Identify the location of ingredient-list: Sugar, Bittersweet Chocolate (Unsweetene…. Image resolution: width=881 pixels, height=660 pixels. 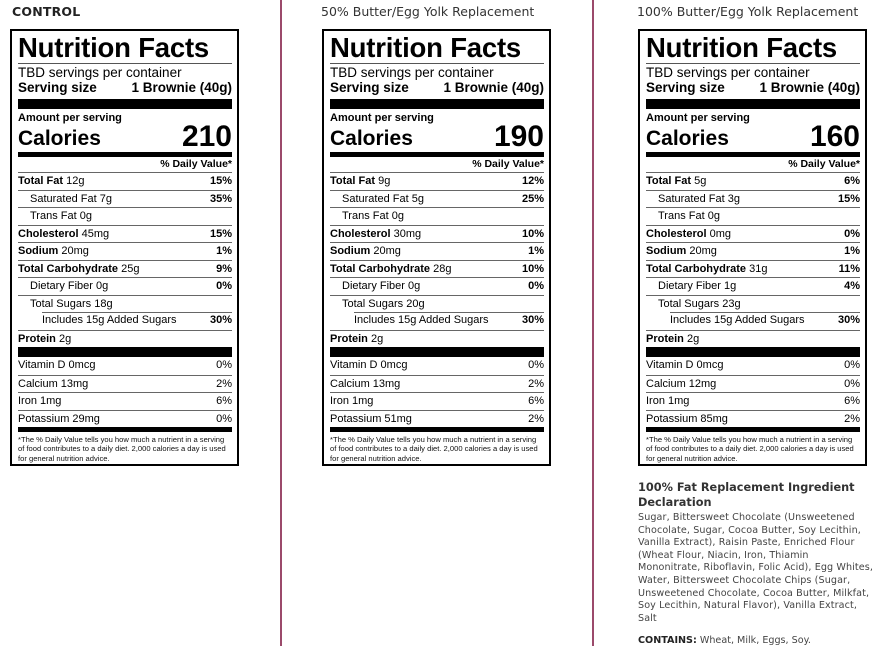
(756, 568).